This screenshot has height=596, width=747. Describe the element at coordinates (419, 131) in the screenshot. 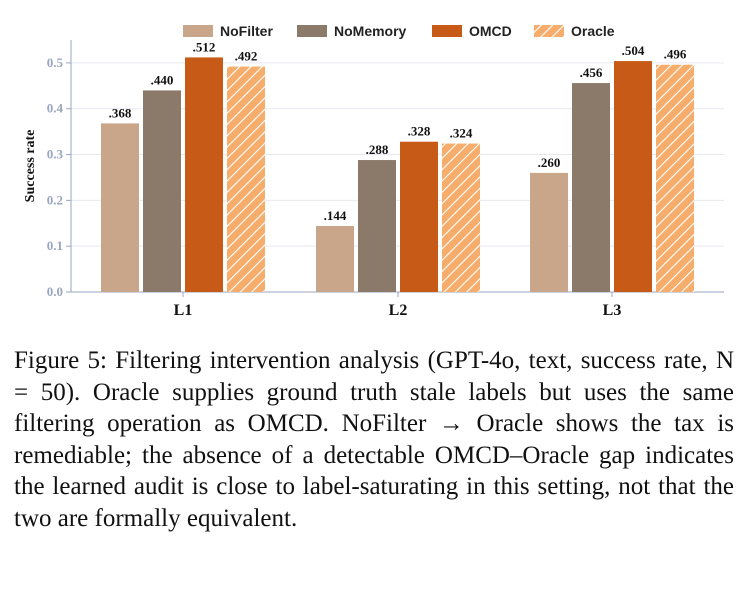

I see `data-label: .328` at that location.